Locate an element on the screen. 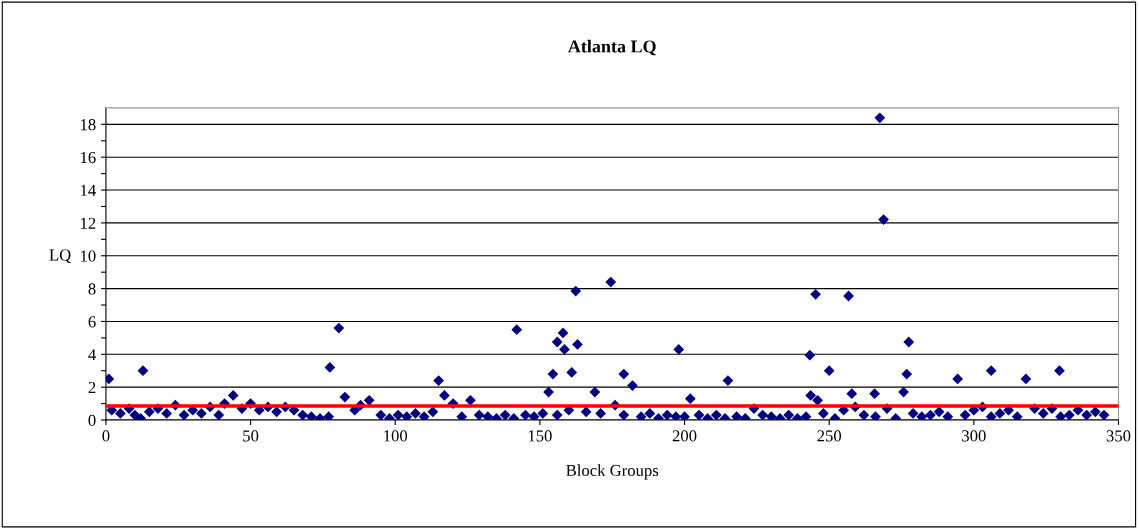  y-tick-label: 0 is located at coordinates (92, 420).